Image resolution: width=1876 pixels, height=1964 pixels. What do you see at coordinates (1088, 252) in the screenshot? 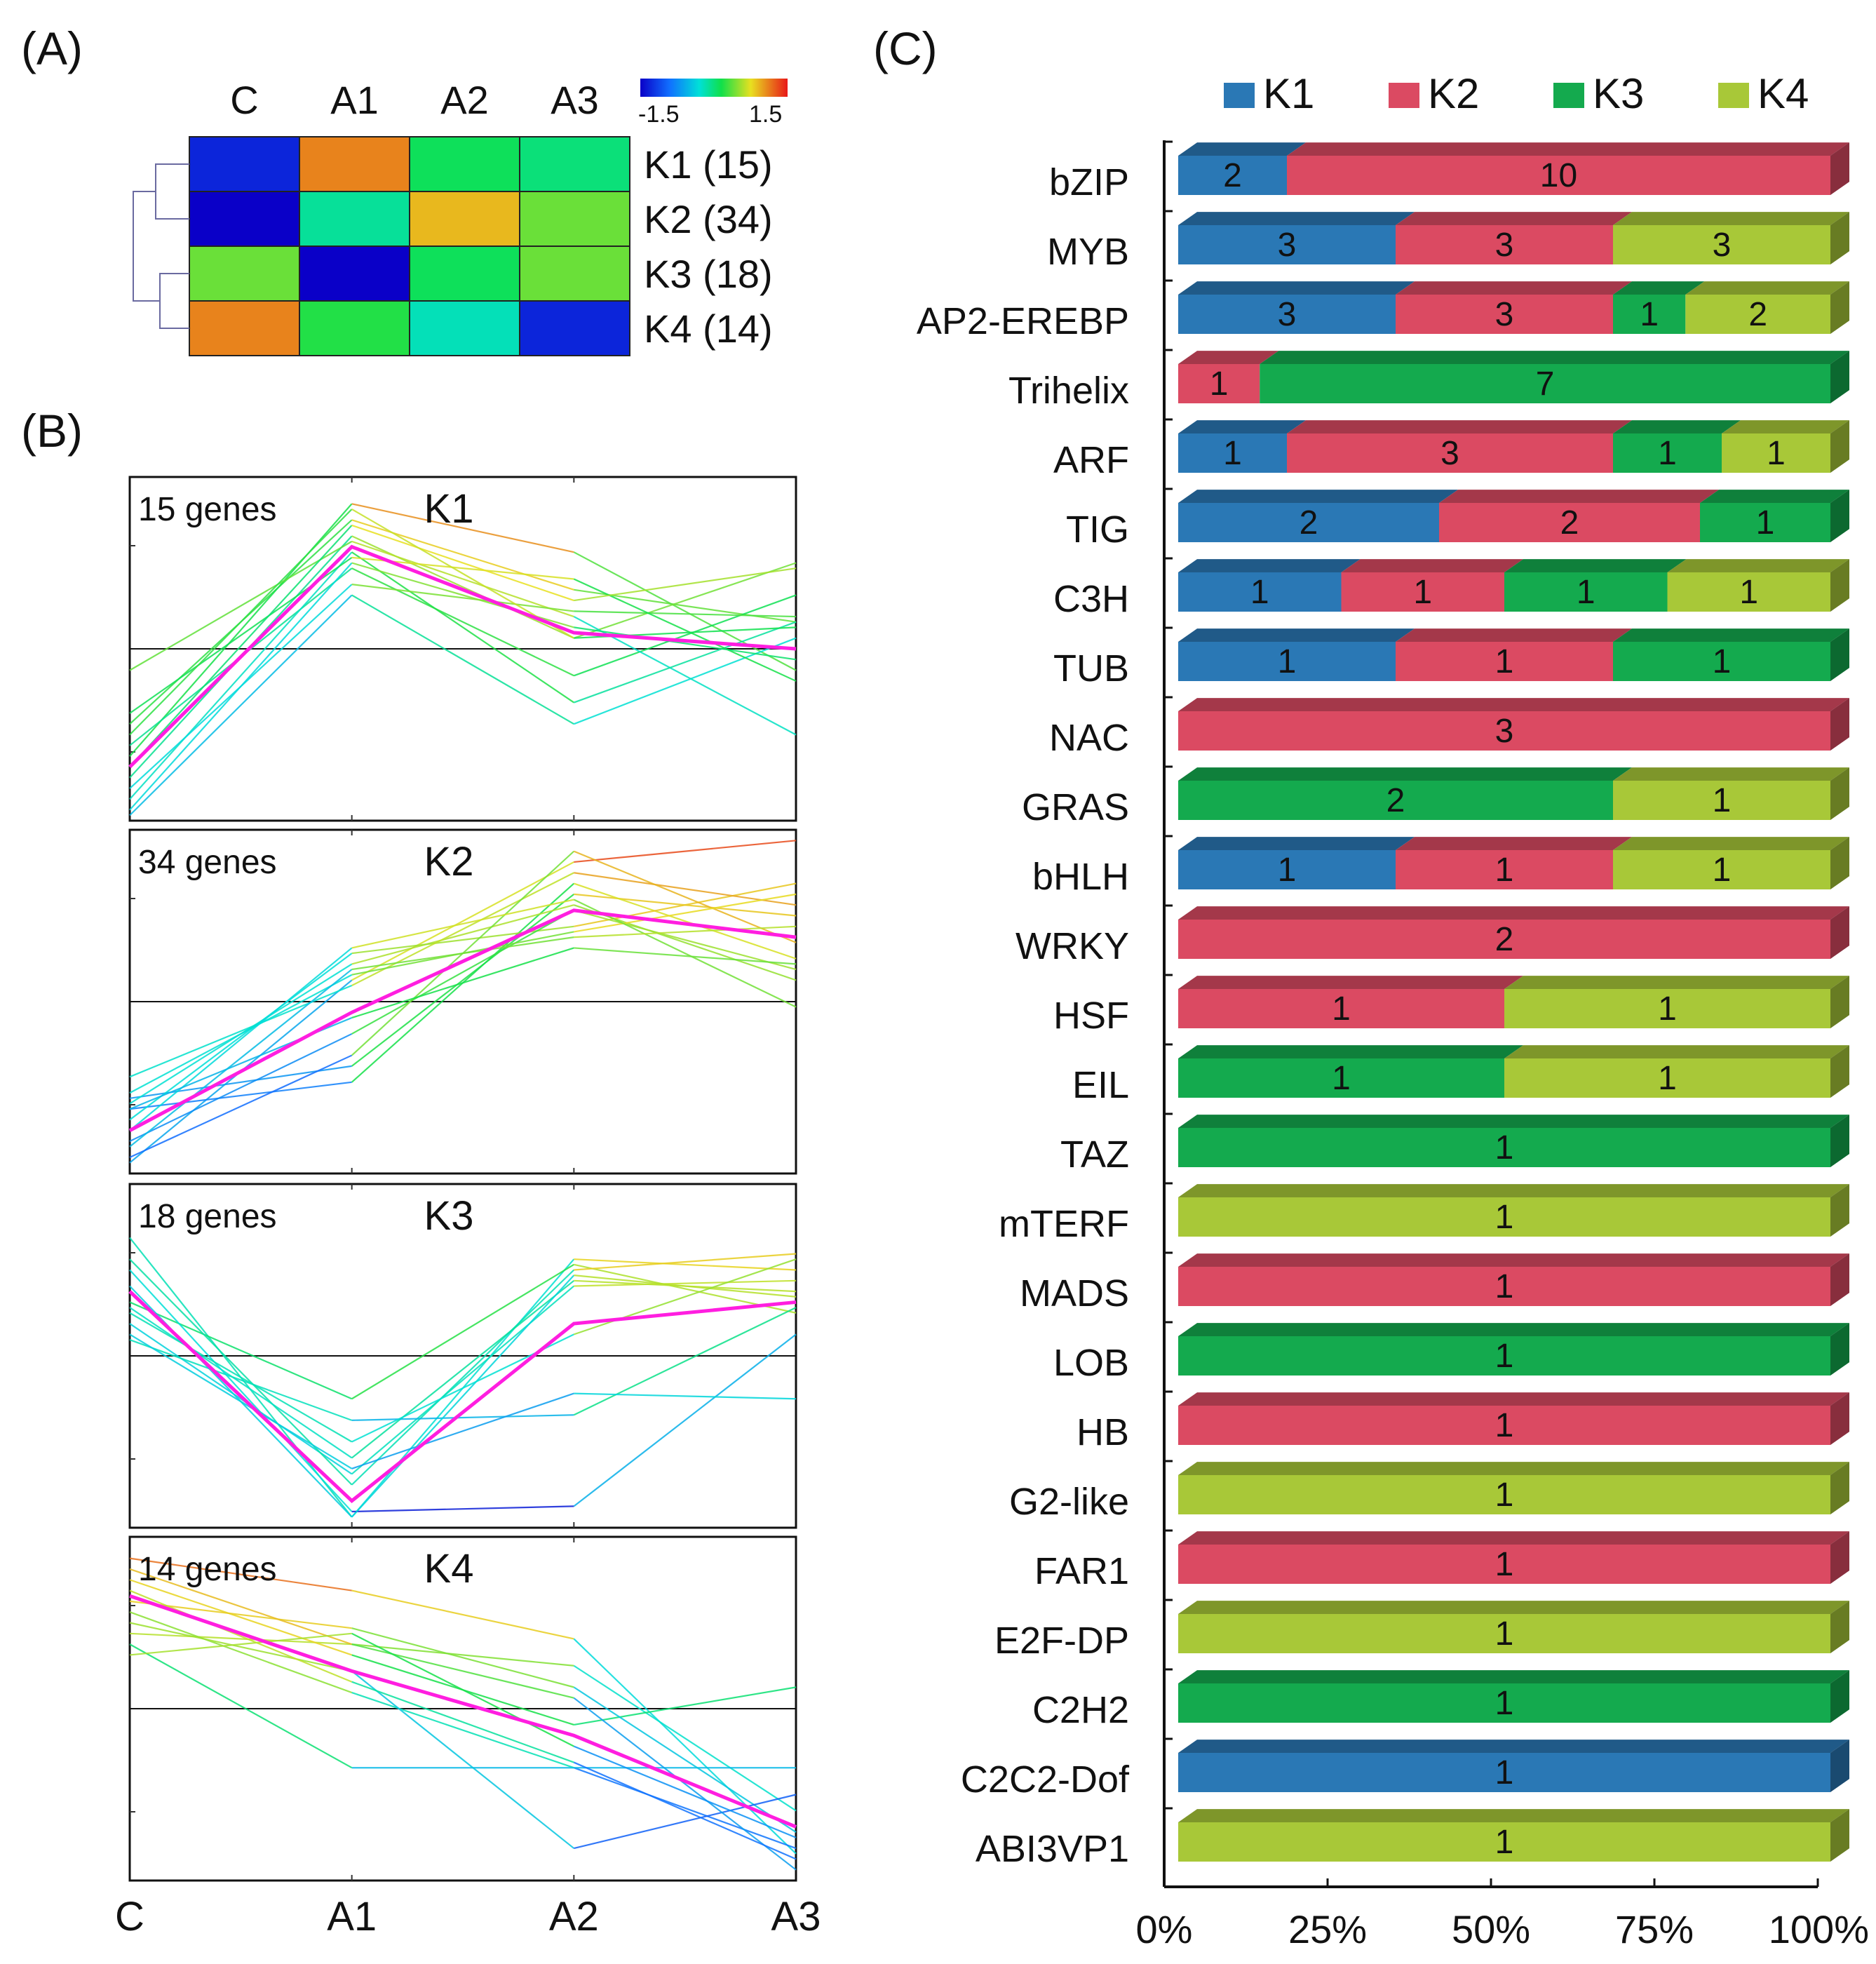
I see `category-label: MYB` at bounding box center [1088, 252].